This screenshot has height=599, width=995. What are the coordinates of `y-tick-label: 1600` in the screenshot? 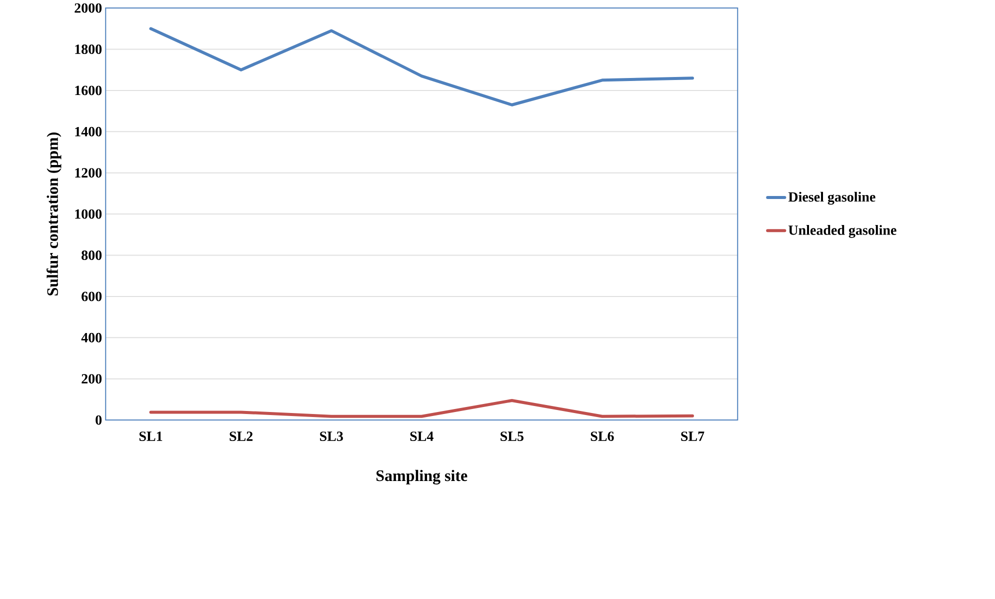 It's located at (88, 91).